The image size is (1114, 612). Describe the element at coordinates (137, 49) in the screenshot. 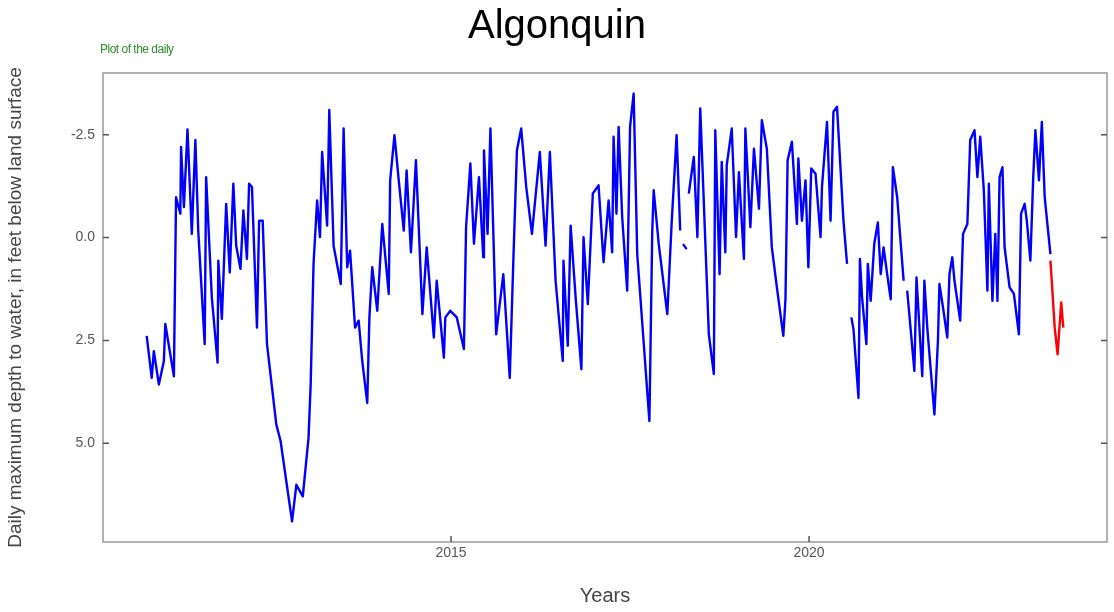

I see `text: Plot of the daily` at that location.